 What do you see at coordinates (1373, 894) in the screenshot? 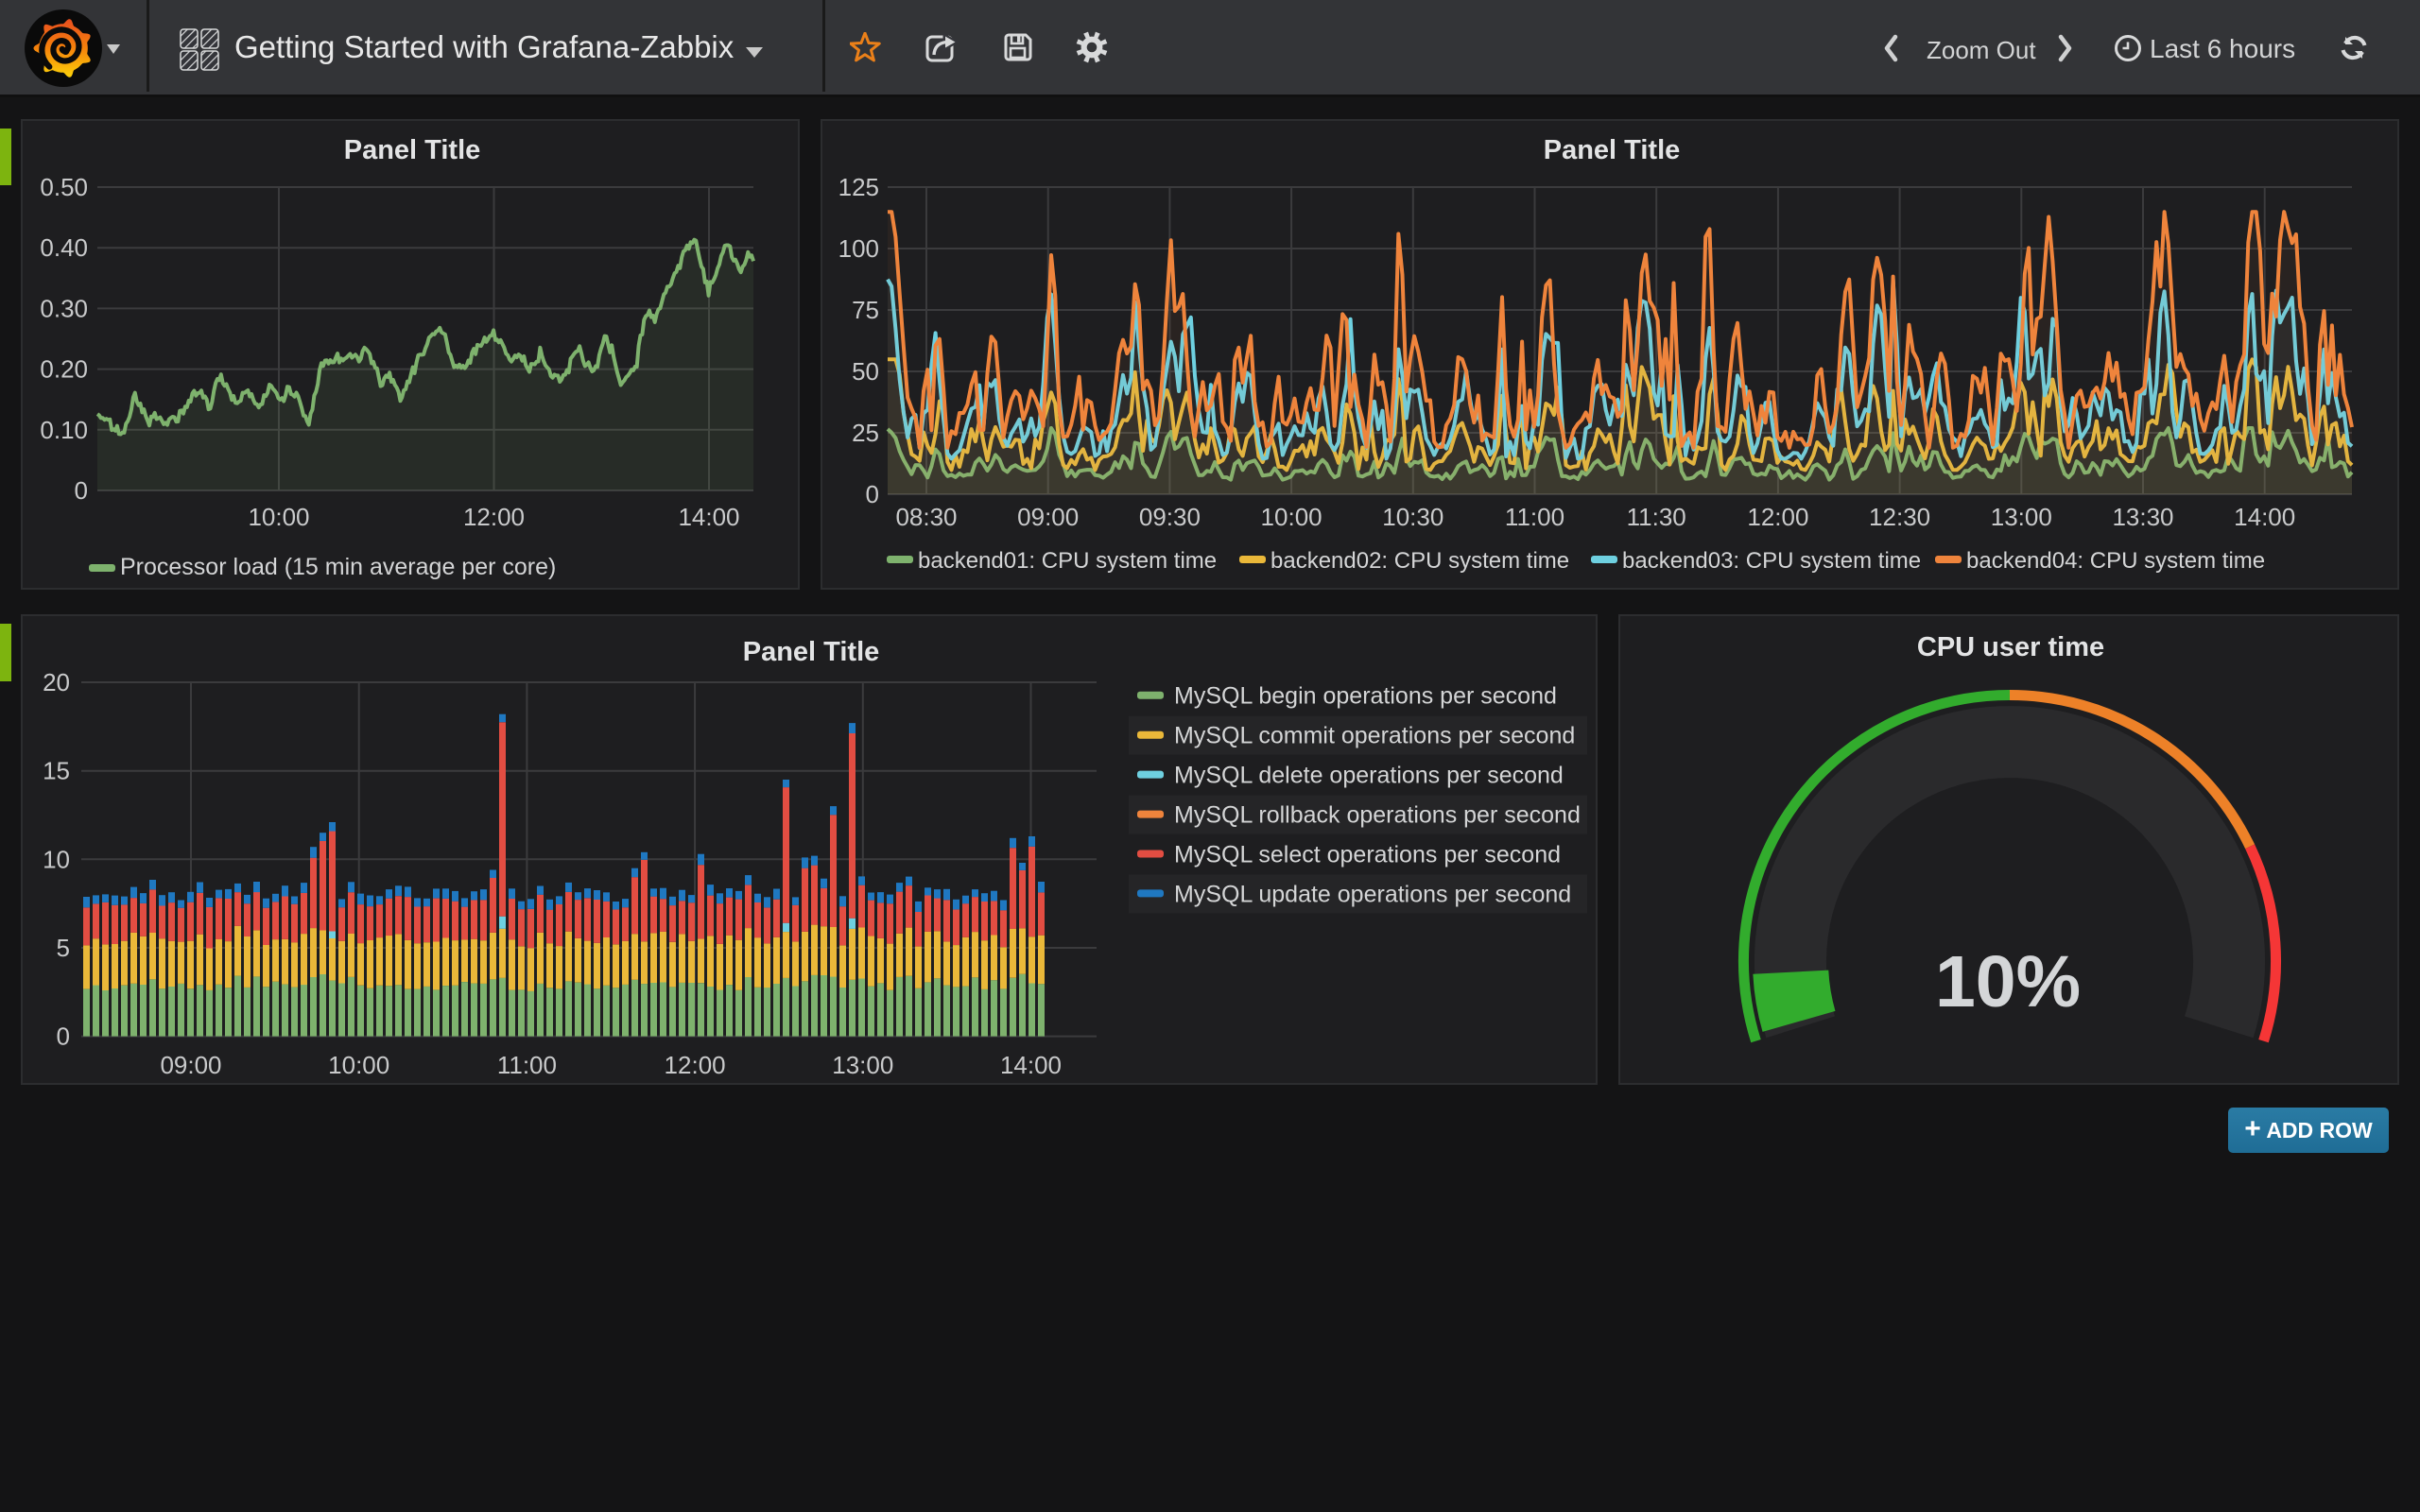
I see `svg-text:MySQL update operations per se: MySQL update operations per second` at bounding box center [1373, 894].